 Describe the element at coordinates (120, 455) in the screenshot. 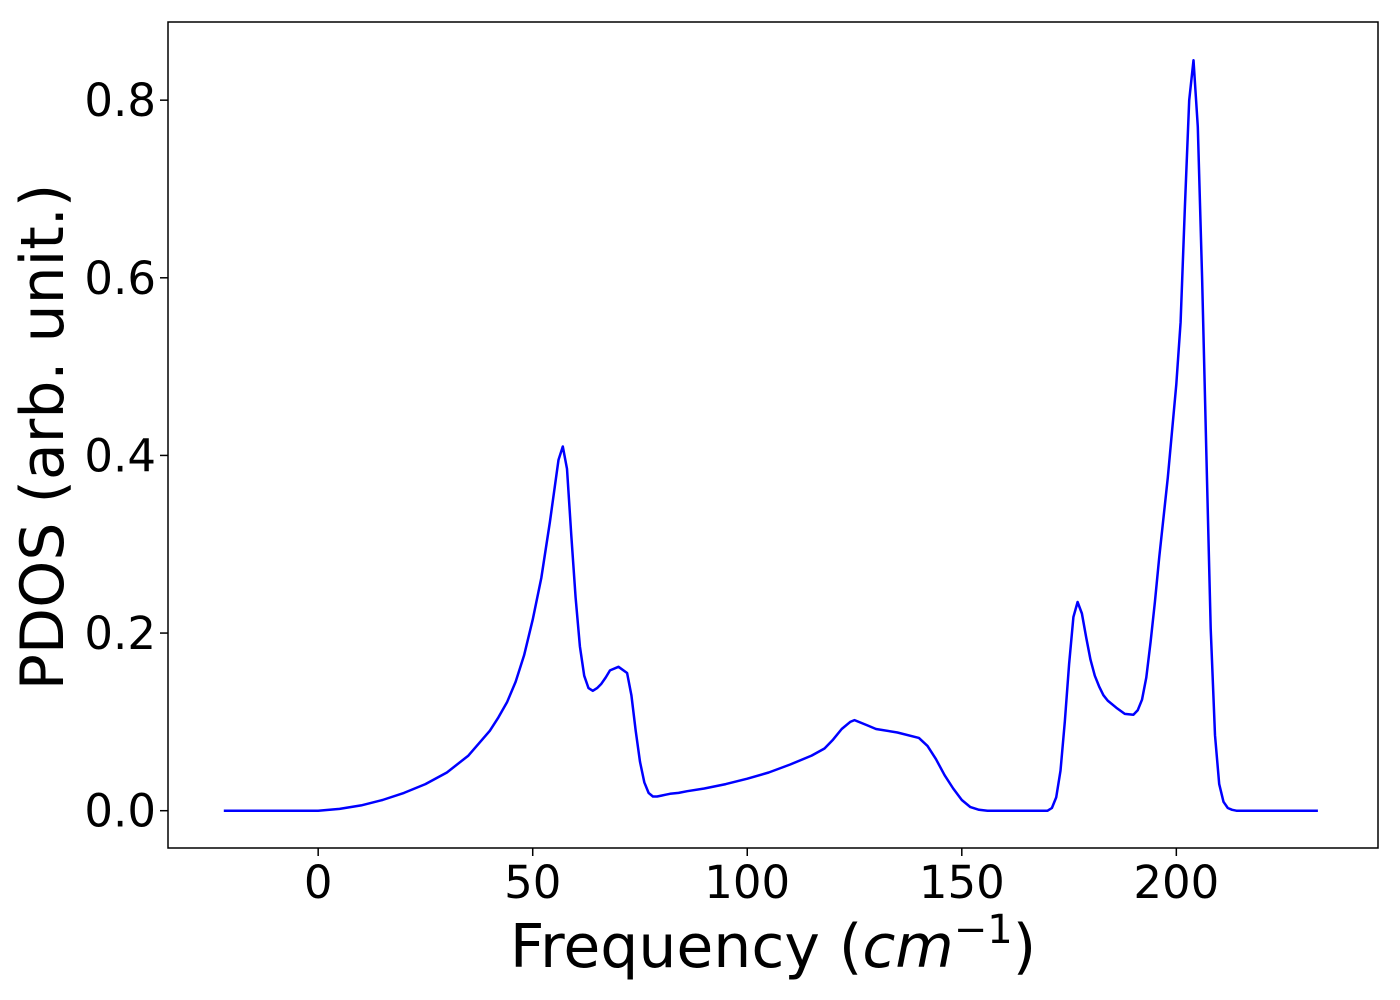

I see `y-tick-label: 0.4` at that location.